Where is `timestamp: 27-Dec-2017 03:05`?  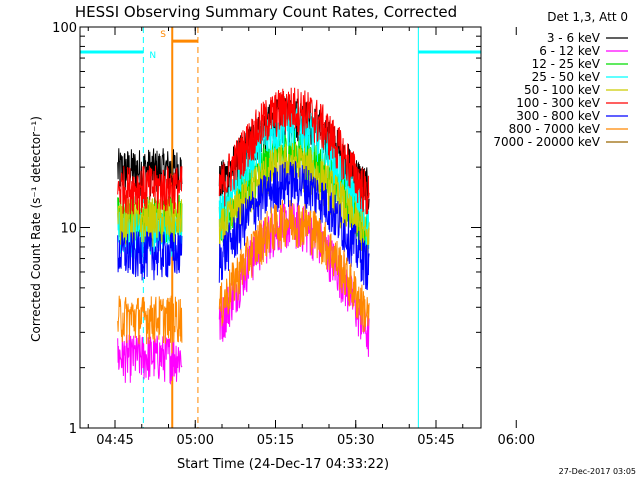
timestamp: 27-Dec-2017 03:05 is located at coordinates (597, 471).